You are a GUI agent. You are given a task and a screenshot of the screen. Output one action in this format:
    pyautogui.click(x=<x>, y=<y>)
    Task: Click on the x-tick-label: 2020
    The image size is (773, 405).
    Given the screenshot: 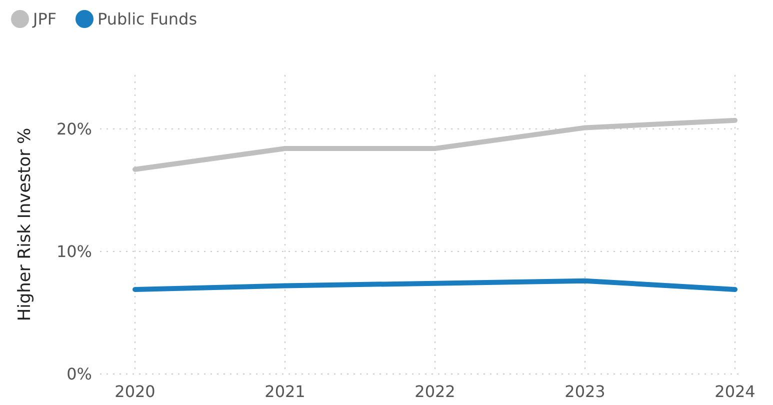 What is the action you would take?
    pyautogui.click(x=135, y=391)
    